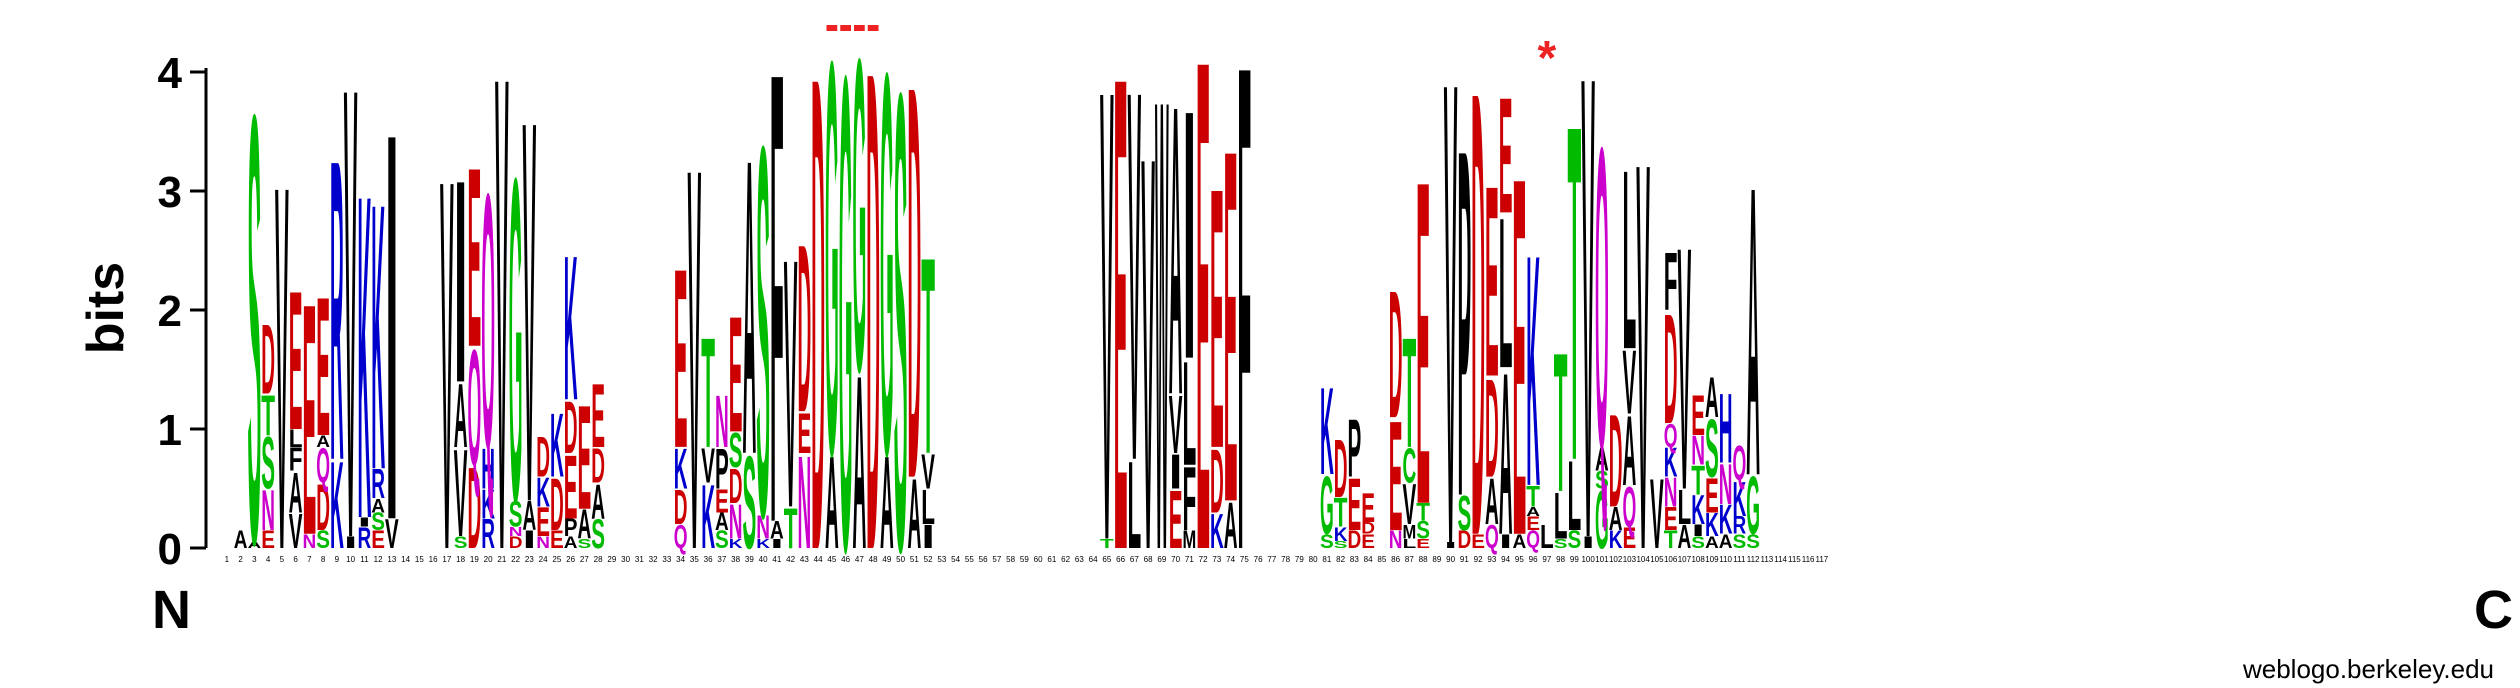 This screenshot has height=688, width=2520. Describe the element at coordinates (295, 559) in the screenshot. I see `x-tick-label: 6` at that location.